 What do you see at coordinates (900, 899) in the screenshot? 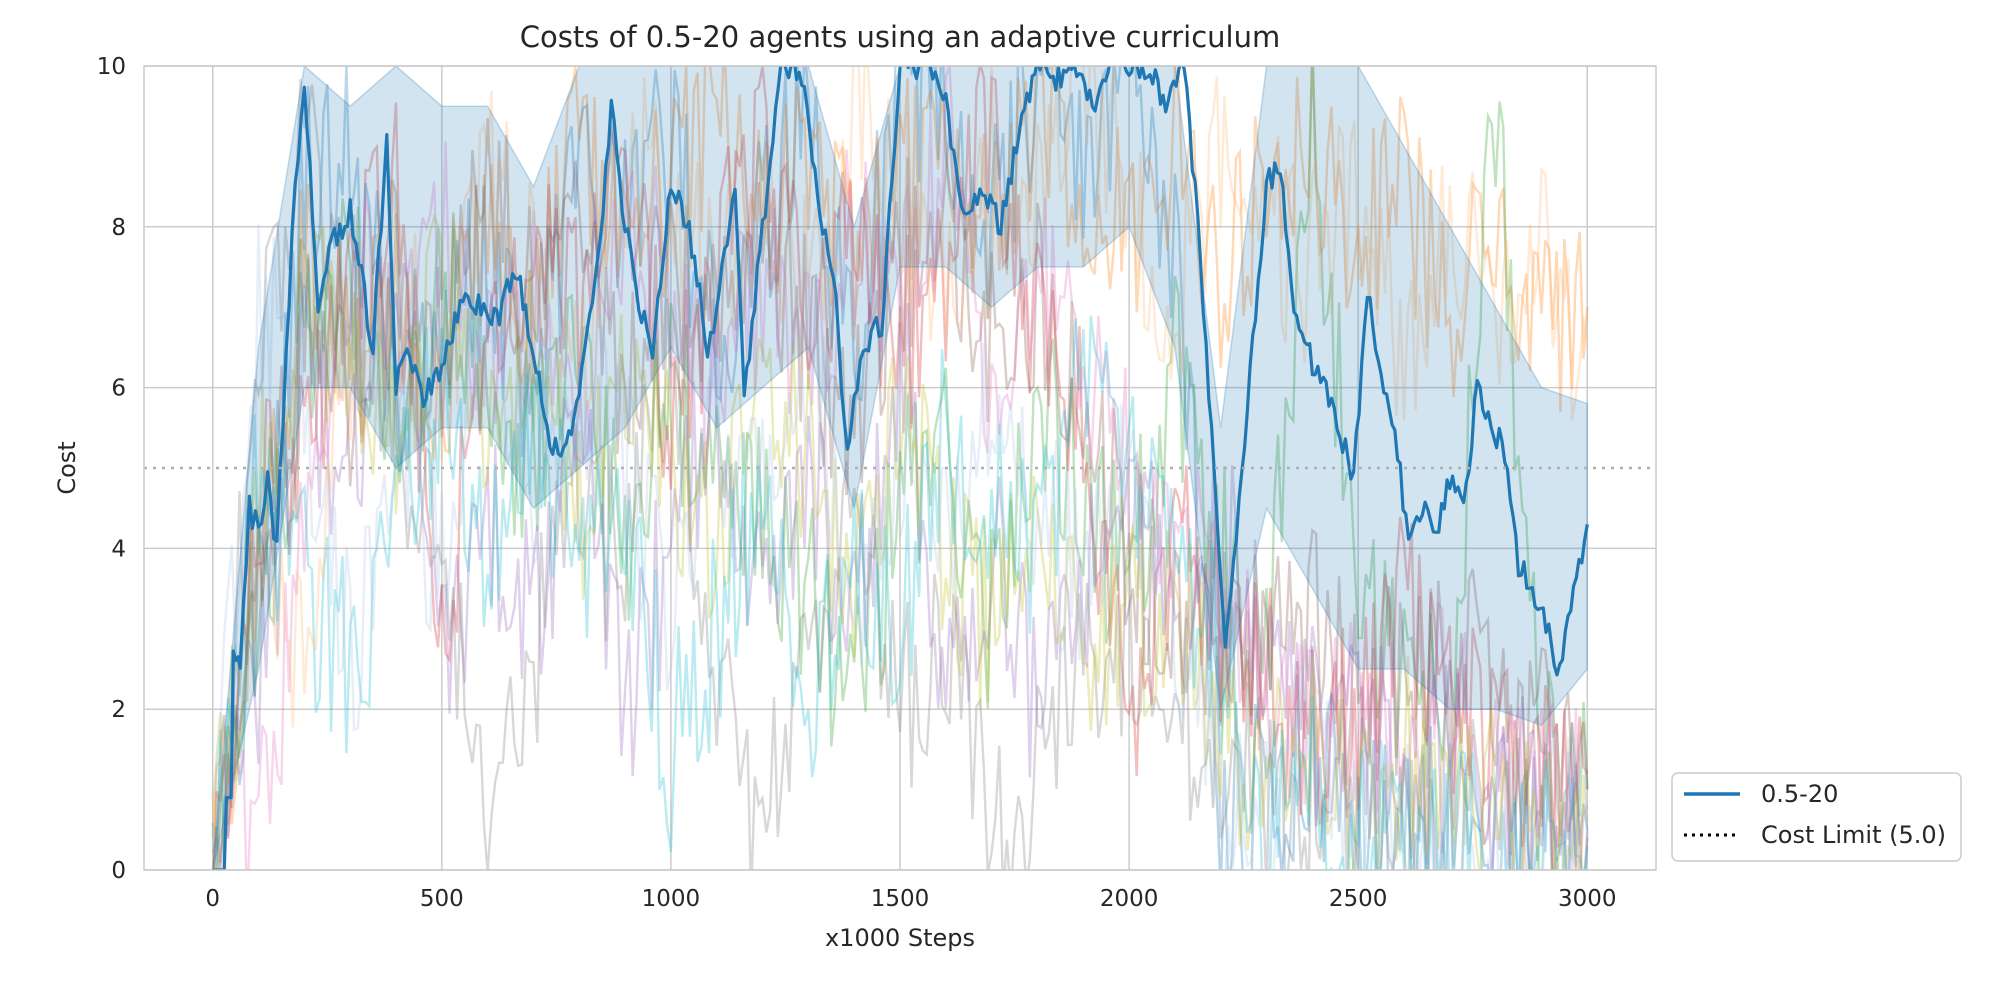
I see `x-tick-label: 1500` at bounding box center [900, 899].